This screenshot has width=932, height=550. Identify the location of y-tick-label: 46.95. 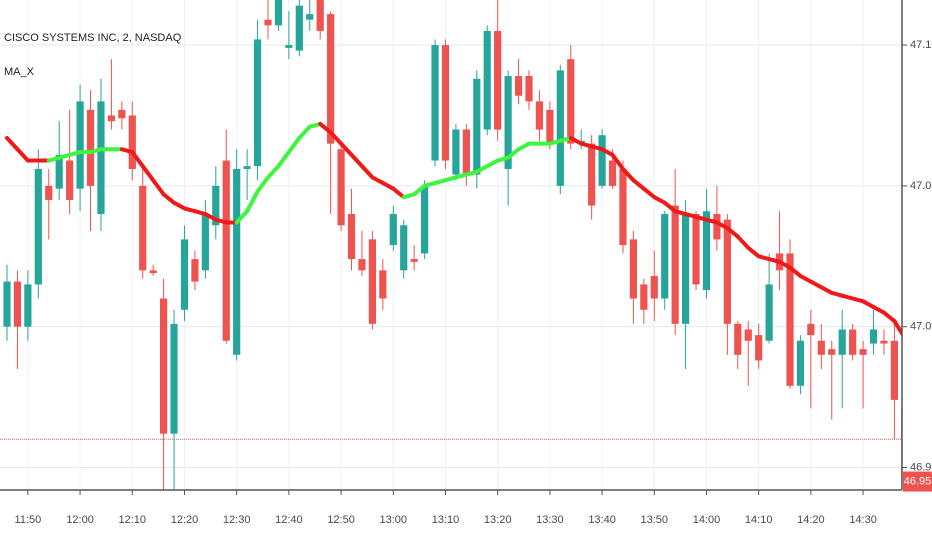
(921, 467).